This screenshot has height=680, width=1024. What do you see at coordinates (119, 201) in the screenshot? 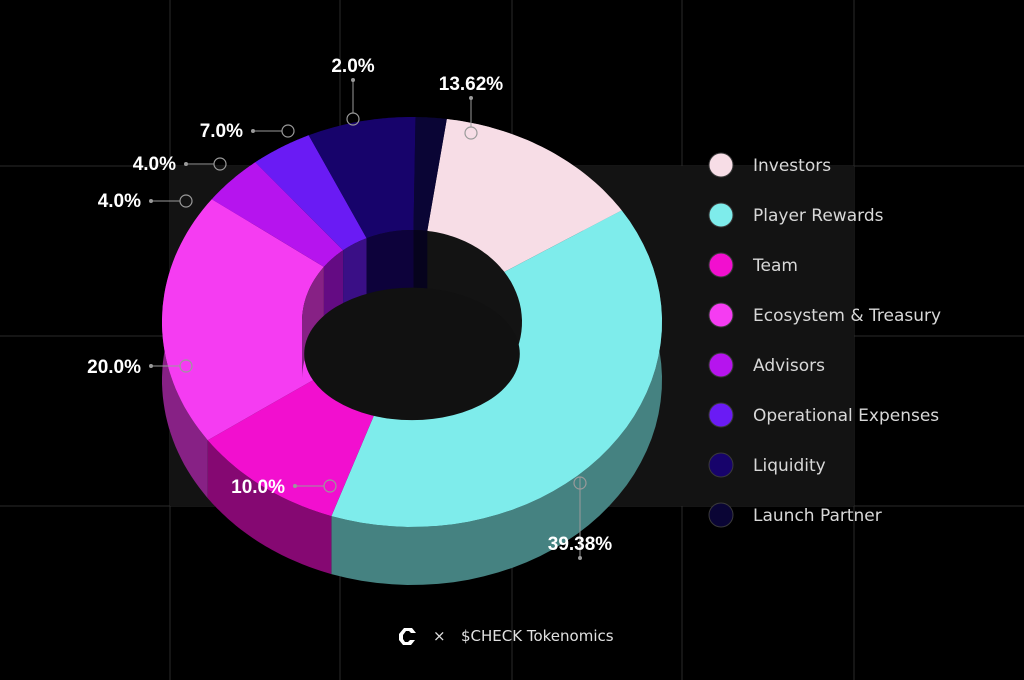
I see `data-label-advisors: 4.0%` at bounding box center [119, 201].